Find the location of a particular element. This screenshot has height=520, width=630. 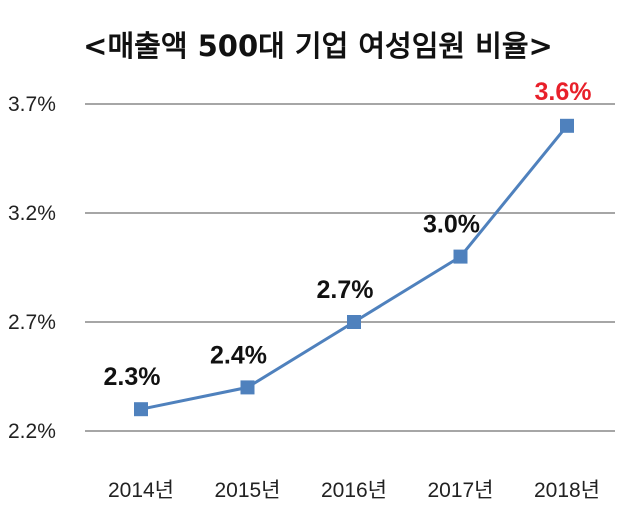

x-tick-label: 2016년 is located at coordinates (354, 490).